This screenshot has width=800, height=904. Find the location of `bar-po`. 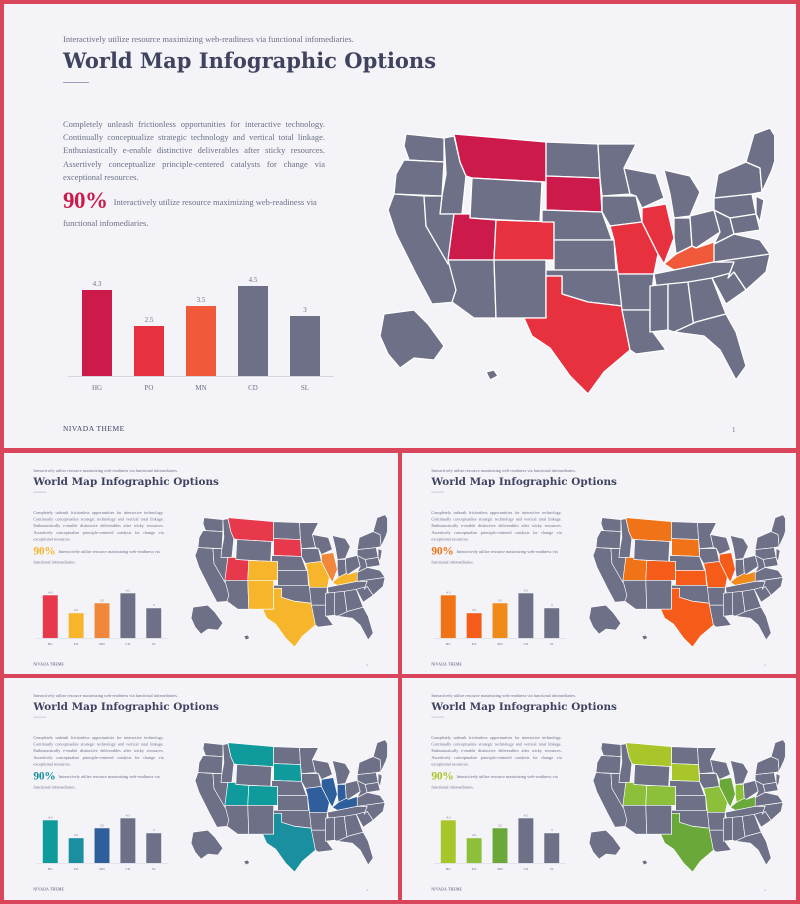

bar-po is located at coordinates (474, 851).